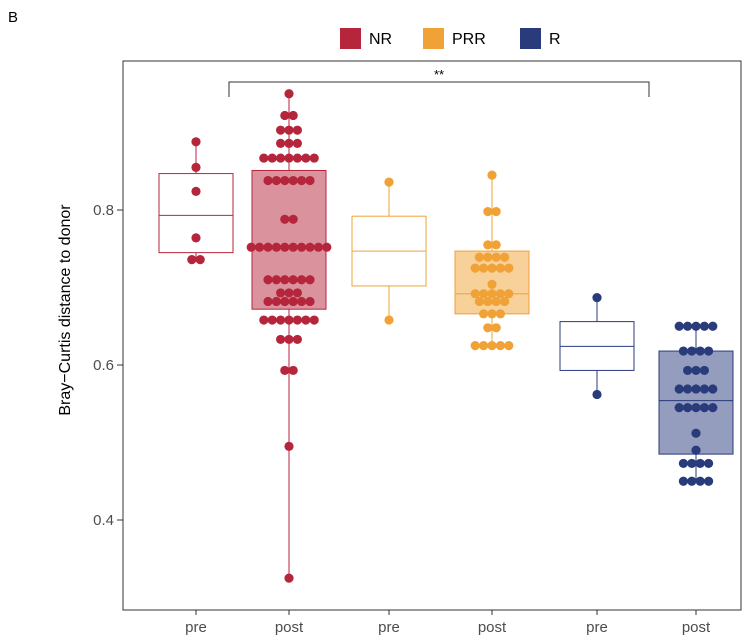 The width and height of the screenshot is (756, 641). What do you see at coordinates (196, 201) in the screenshot?
I see `box-nr-pre` at bounding box center [196, 201].